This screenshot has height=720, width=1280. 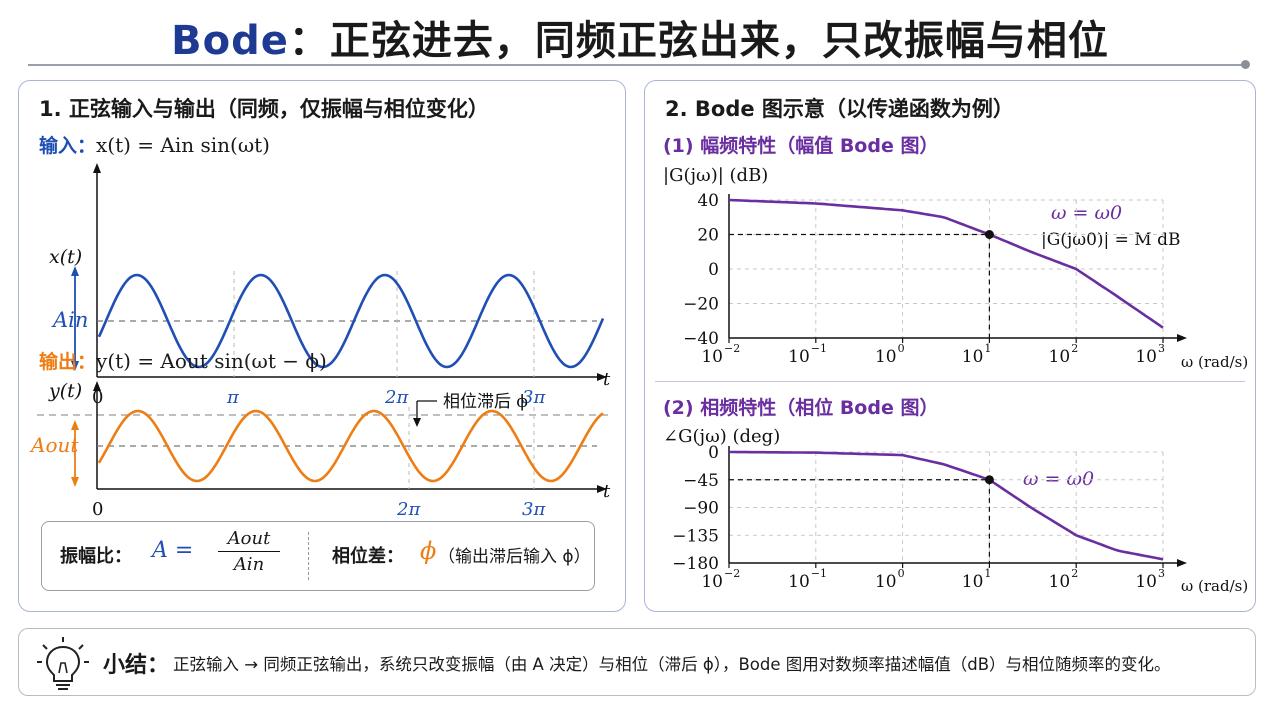 What do you see at coordinates (946, 505) in the screenshot?
I see `bode1-curve` at bounding box center [946, 505].